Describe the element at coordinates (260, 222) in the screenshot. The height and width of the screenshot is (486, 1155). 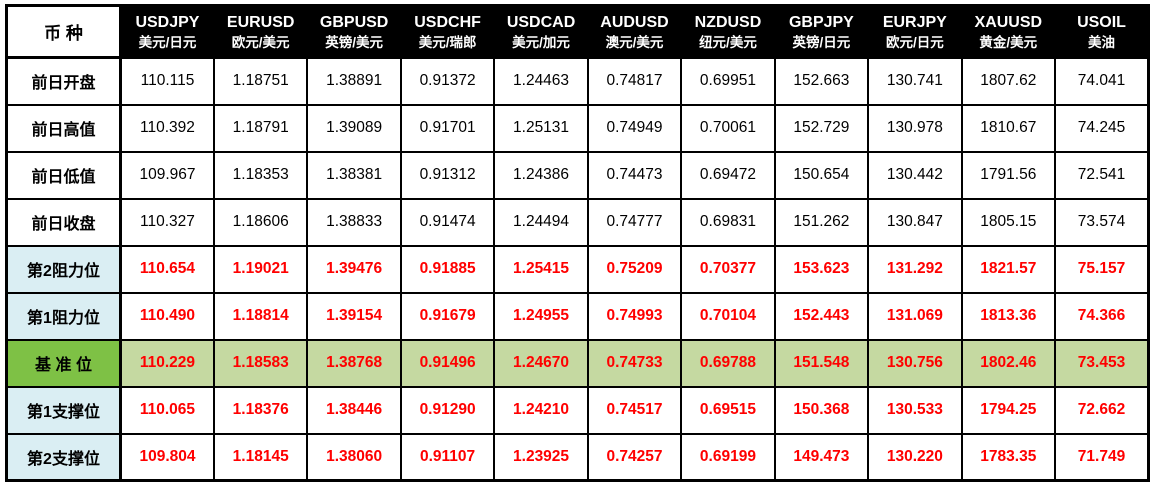
I see `cell-eurusd-row4: 1.18606` at that location.